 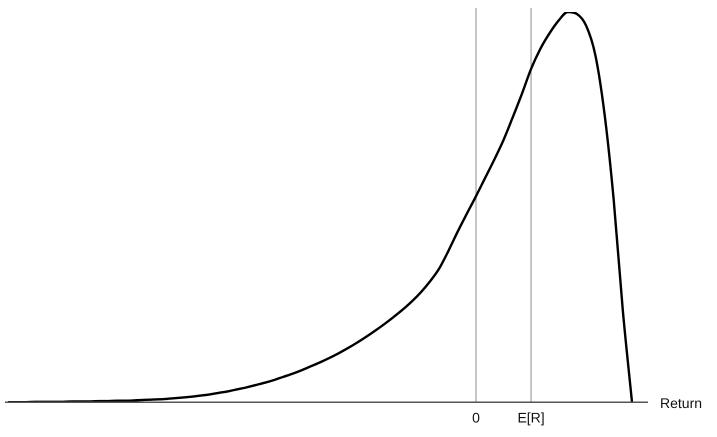 I want to click on x-tick-label: 0, so click(x=476, y=417).